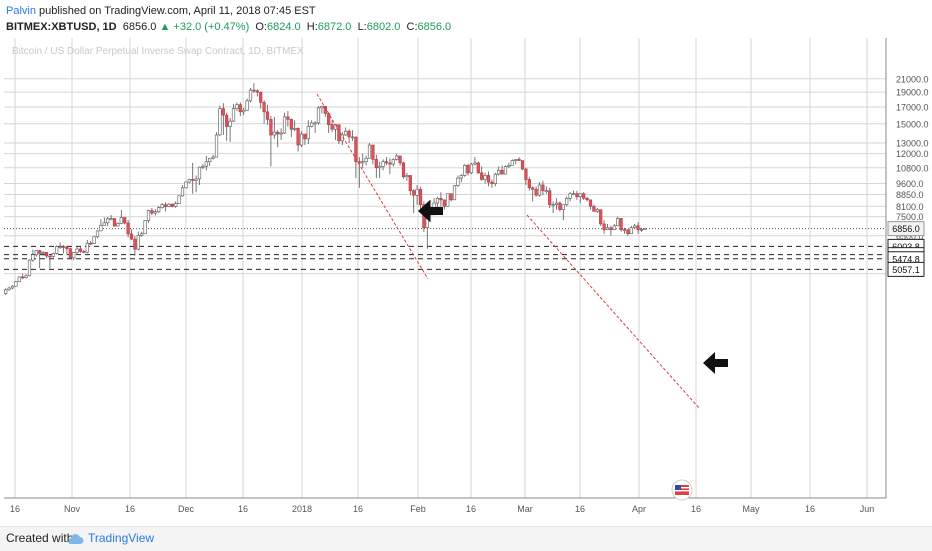  I want to click on price-tick-label: 15000.0, so click(912, 124).